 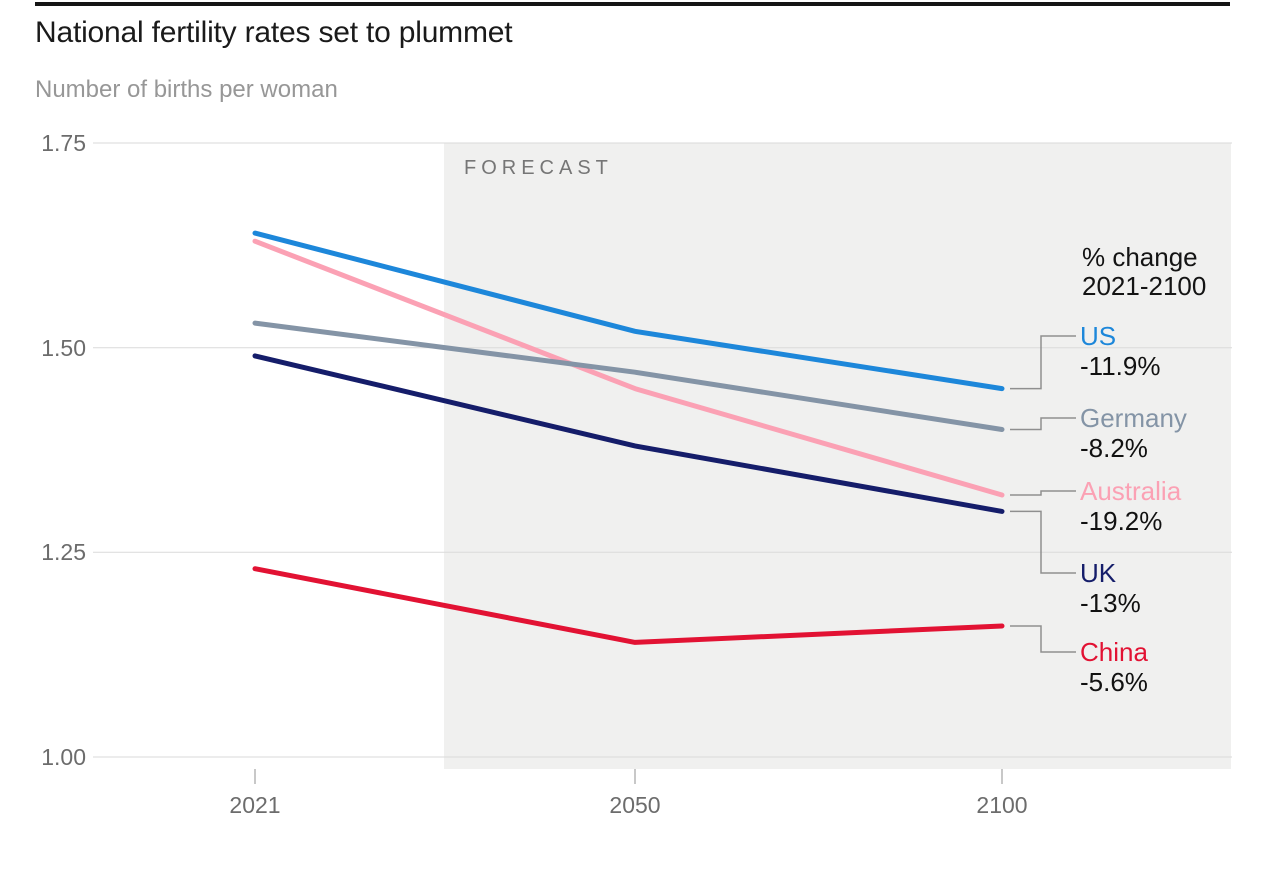 What do you see at coordinates (63, 348) in the screenshot?
I see `y-tick-label: 1.50` at bounding box center [63, 348].